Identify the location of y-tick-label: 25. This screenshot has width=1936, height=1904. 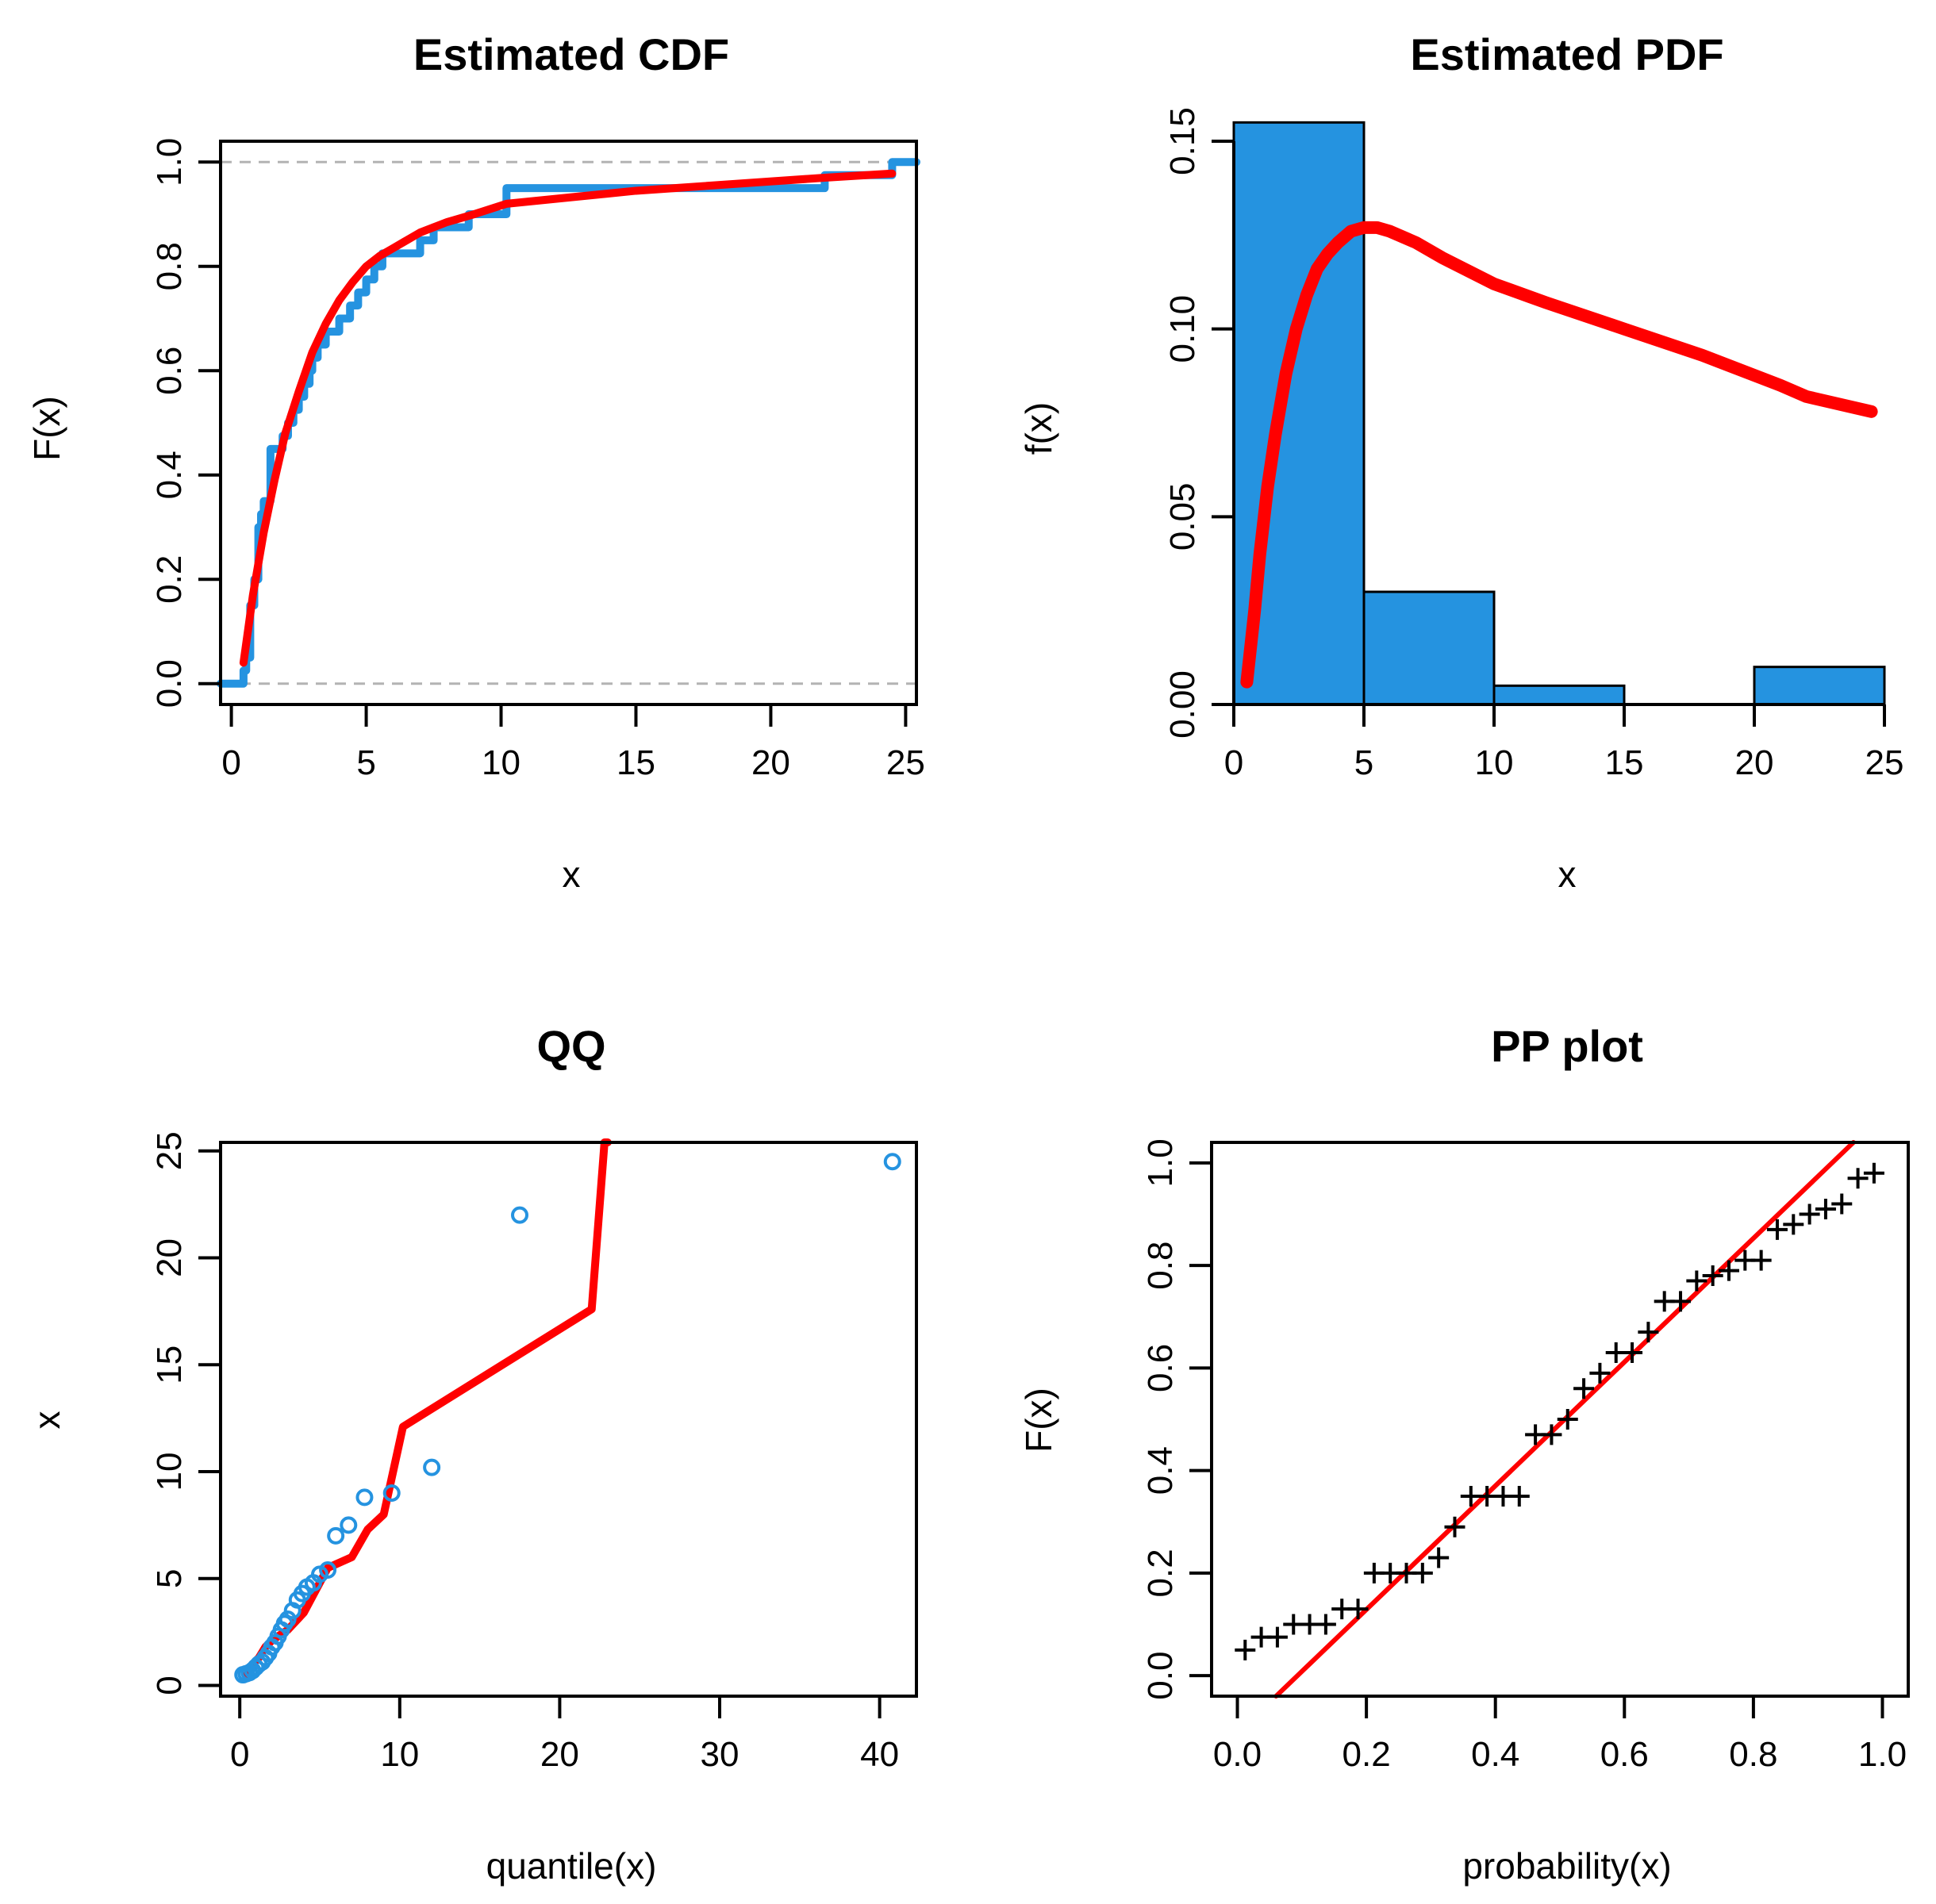
(169, 1150).